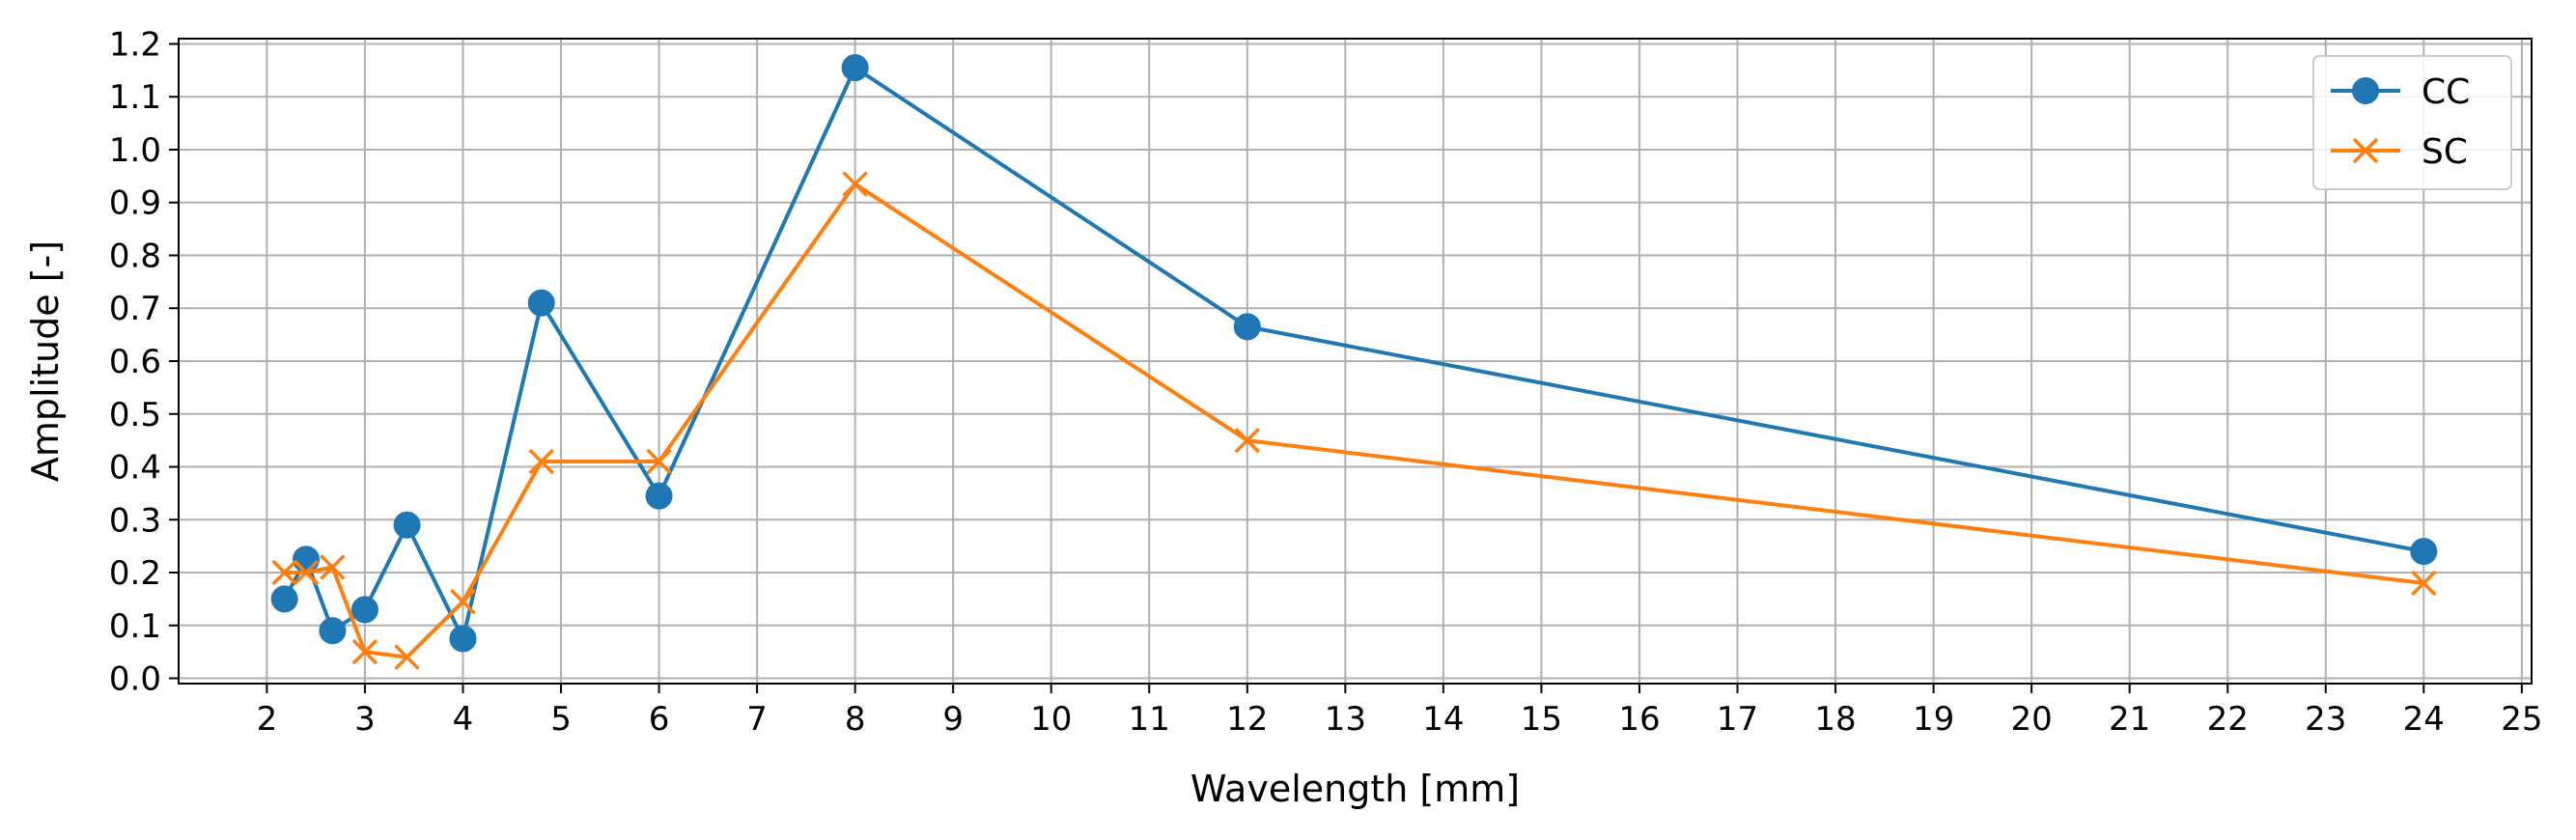 The height and width of the screenshot is (840, 2576). Describe the element at coordinates (2446, 92) in the screenshot. I see `legend-label: CC` at that location.